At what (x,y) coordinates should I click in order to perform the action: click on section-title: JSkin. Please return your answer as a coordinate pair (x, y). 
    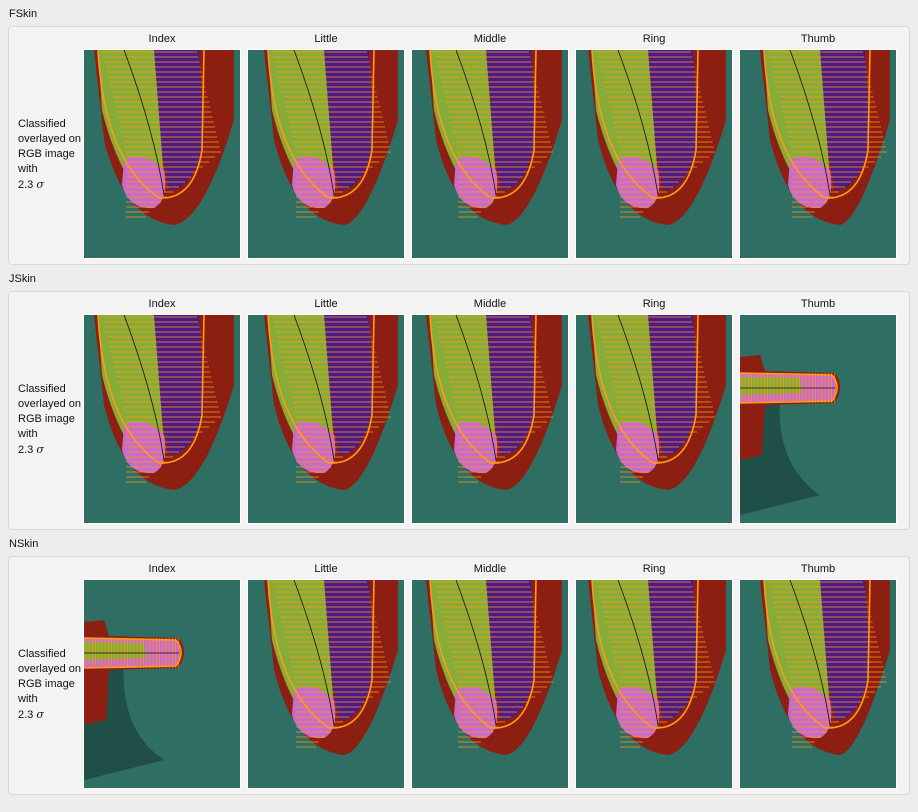
    Looking at the image, I should click on (22, 279).